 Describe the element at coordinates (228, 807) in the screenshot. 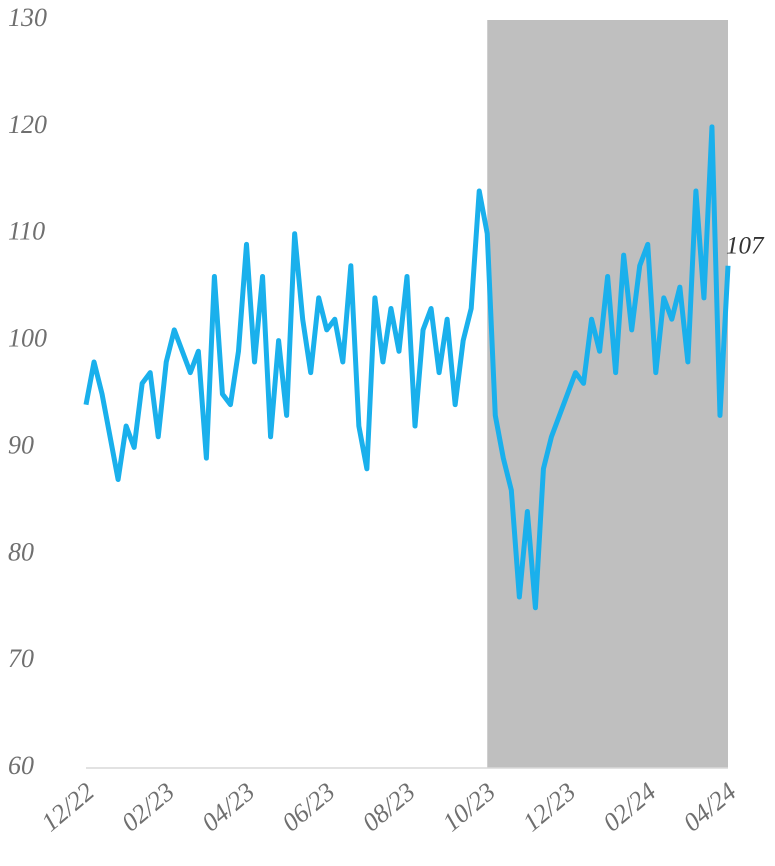

I see `x-tick-label: 04/23` at that location.